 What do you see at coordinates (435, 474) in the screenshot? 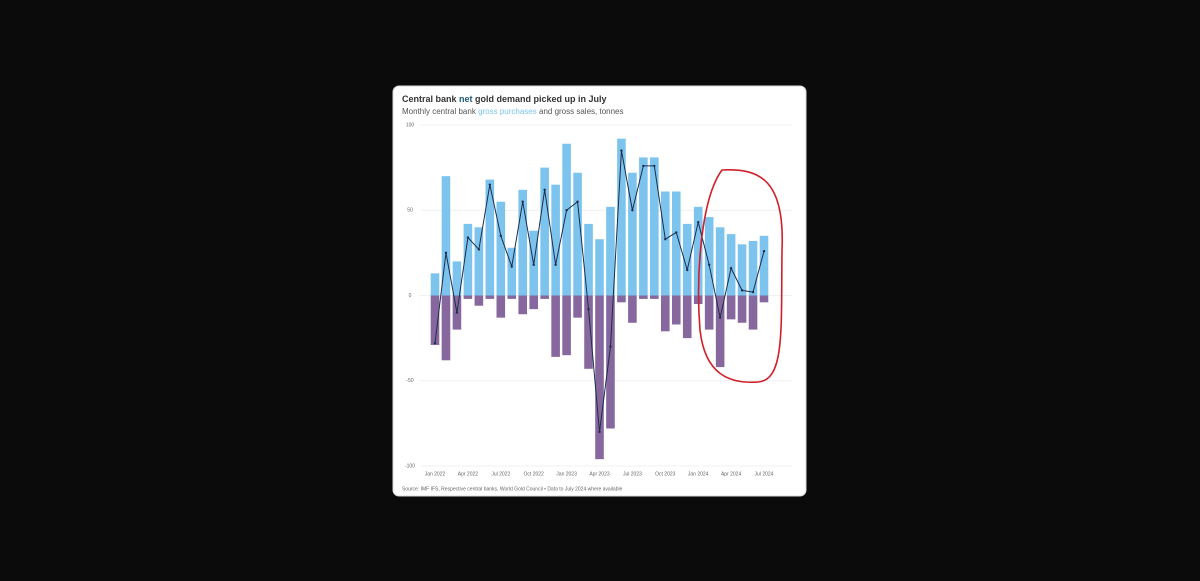
I see `x-tick-label: Jan 2022` at bounding box center [435, 474].